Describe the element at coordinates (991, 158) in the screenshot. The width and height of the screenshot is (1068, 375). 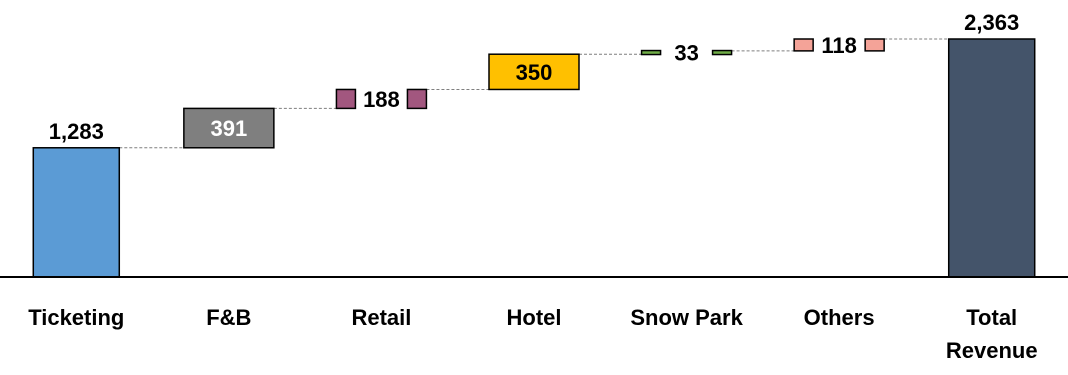
I see `bar-total-revenue` at that location.